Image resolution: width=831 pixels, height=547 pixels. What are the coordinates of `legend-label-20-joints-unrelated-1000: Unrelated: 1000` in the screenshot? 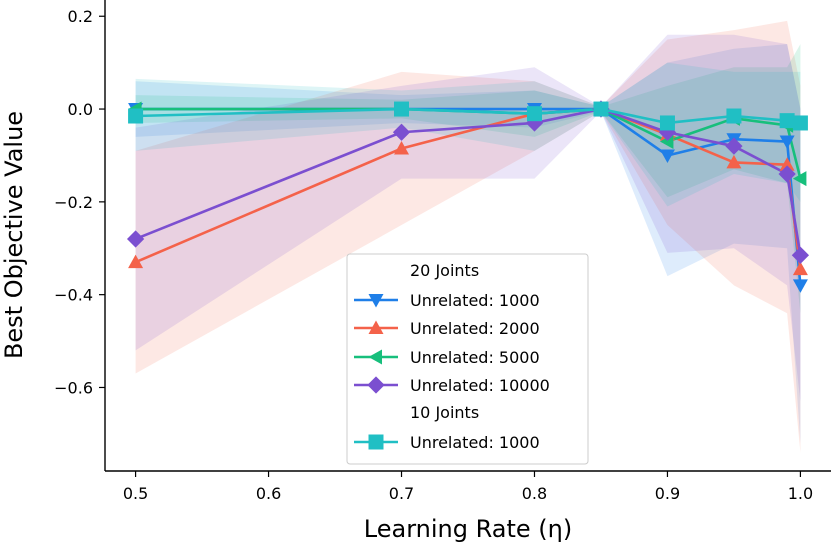 It's located at (475, 300).